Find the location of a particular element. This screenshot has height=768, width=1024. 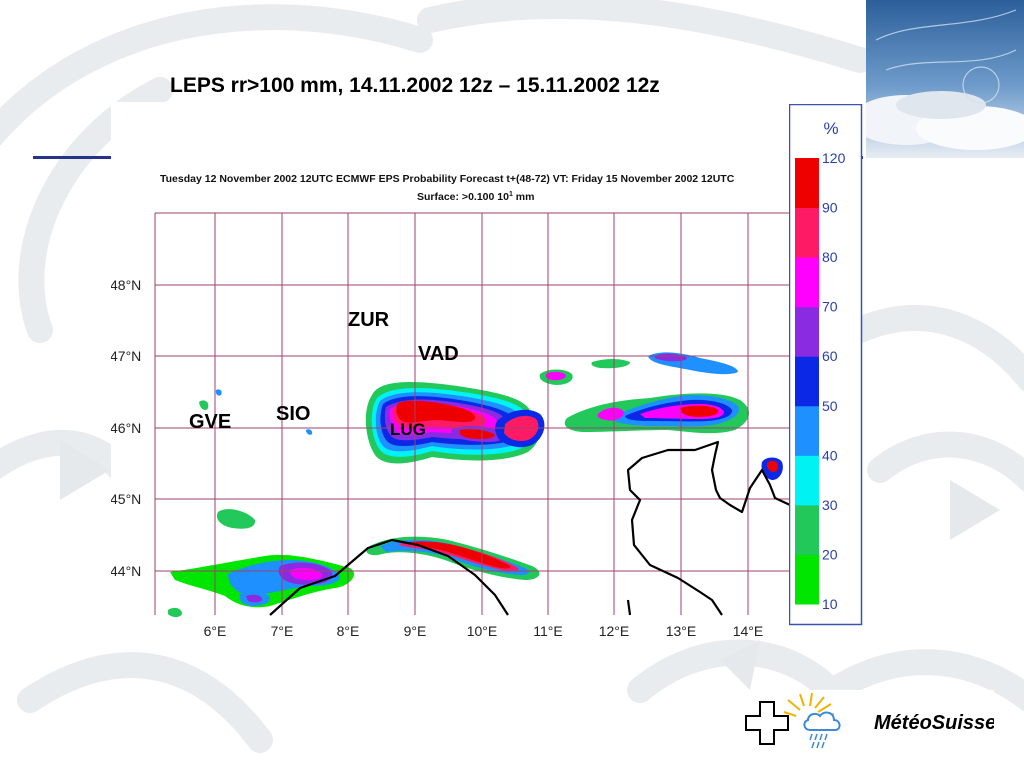

lon-label: 11°E is located at coordinates (547, 630).